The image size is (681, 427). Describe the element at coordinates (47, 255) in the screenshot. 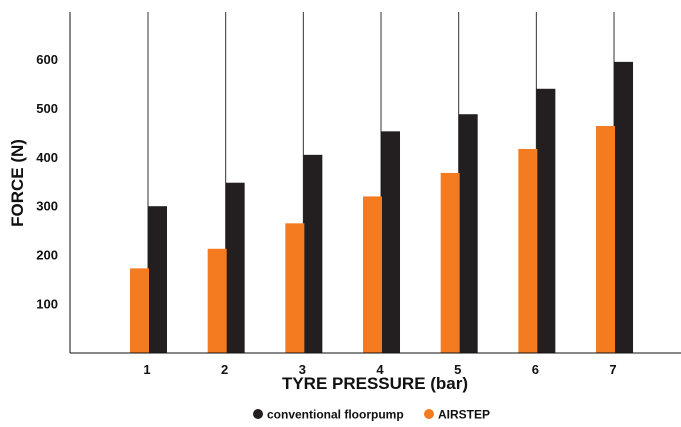

I see `y-tick-label-200: 200` at that location.